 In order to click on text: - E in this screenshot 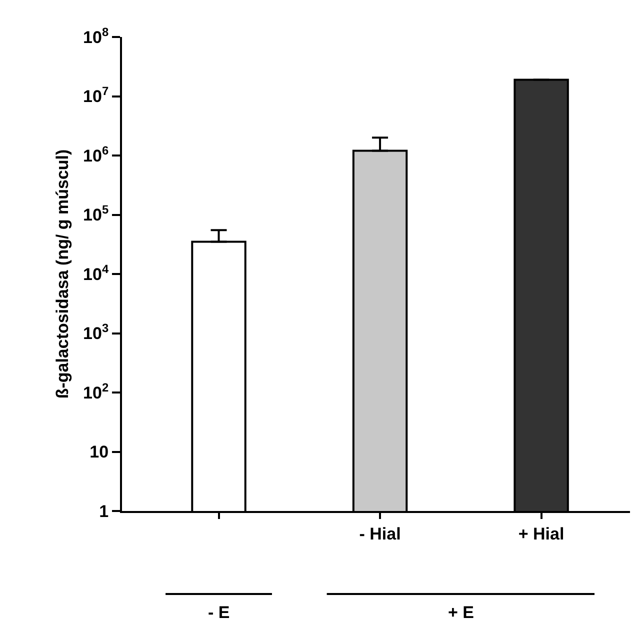, I will do `click(219, 612)`.